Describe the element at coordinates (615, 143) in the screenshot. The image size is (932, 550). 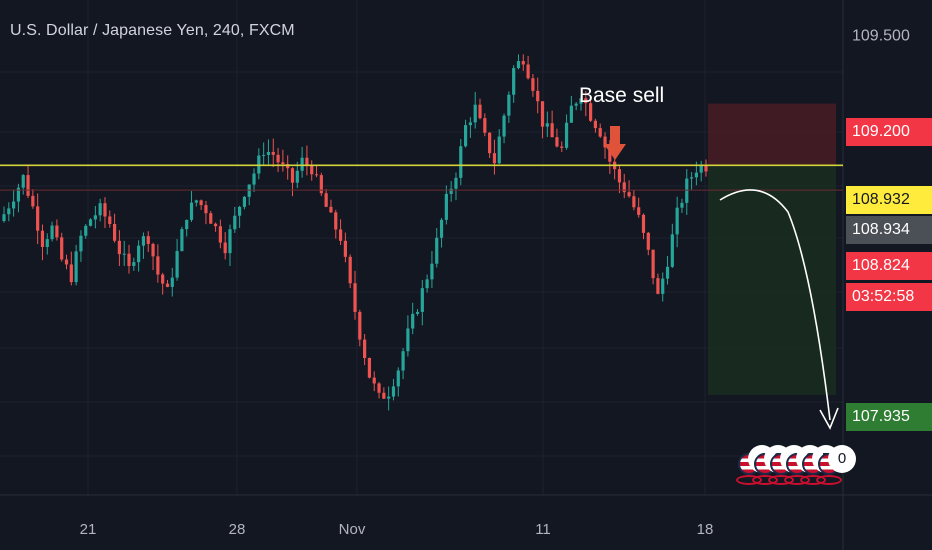
I see `sell-arrow-icon` at that location.